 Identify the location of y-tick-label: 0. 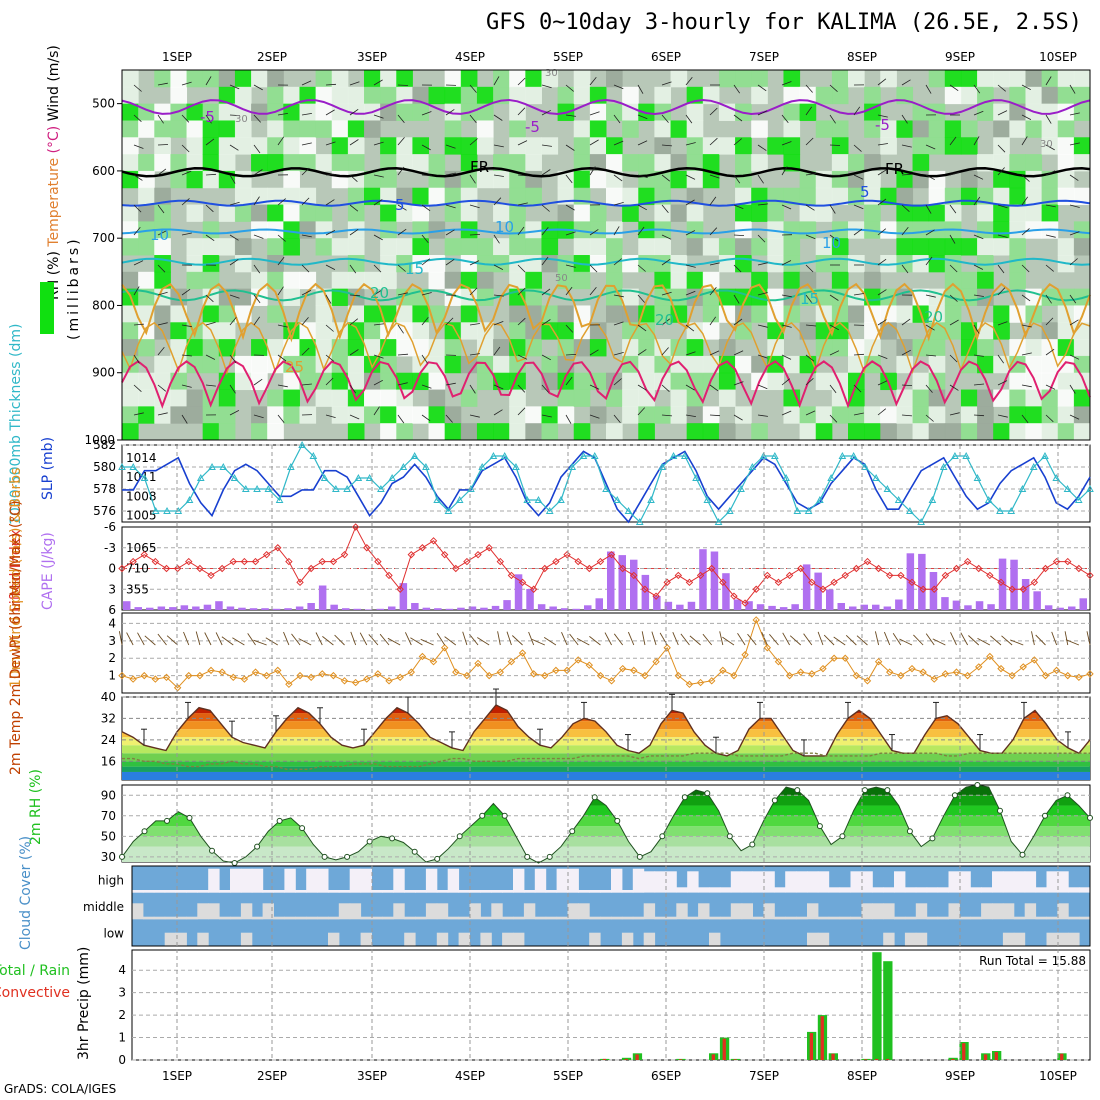
(122, 1060).